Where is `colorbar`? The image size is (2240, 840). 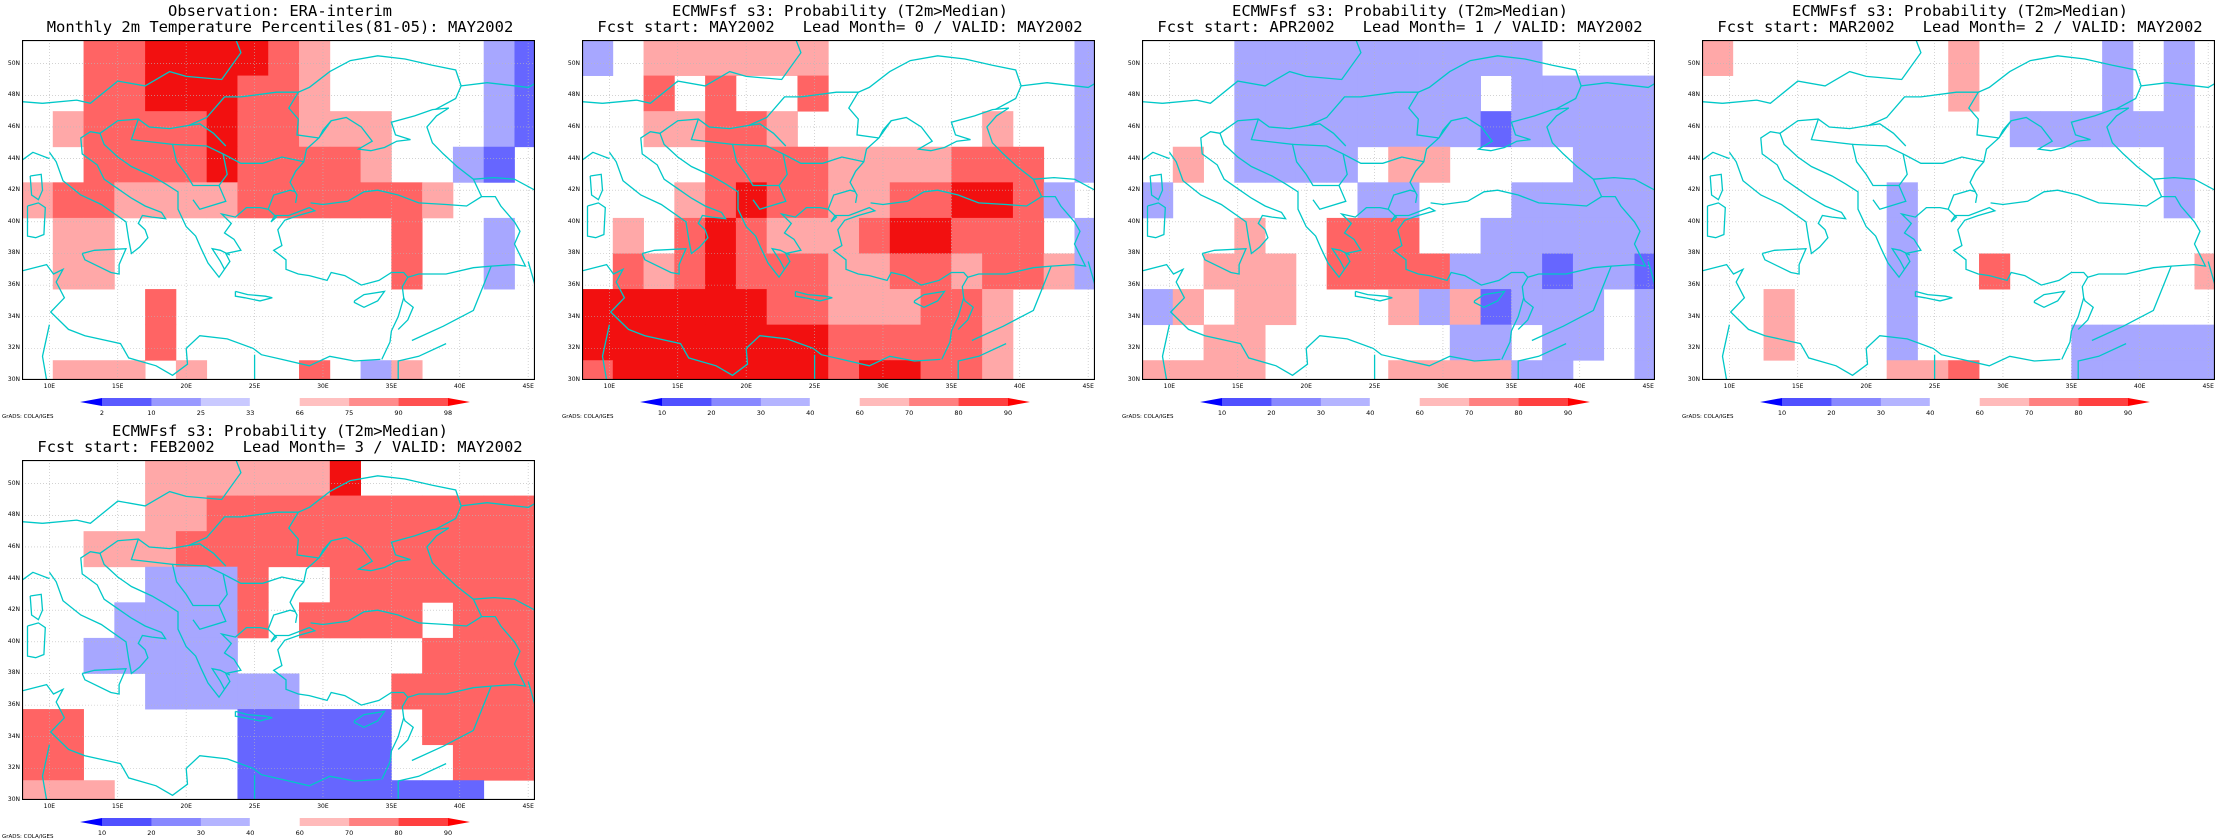 colorbar is located at coordinates (1955, 402).